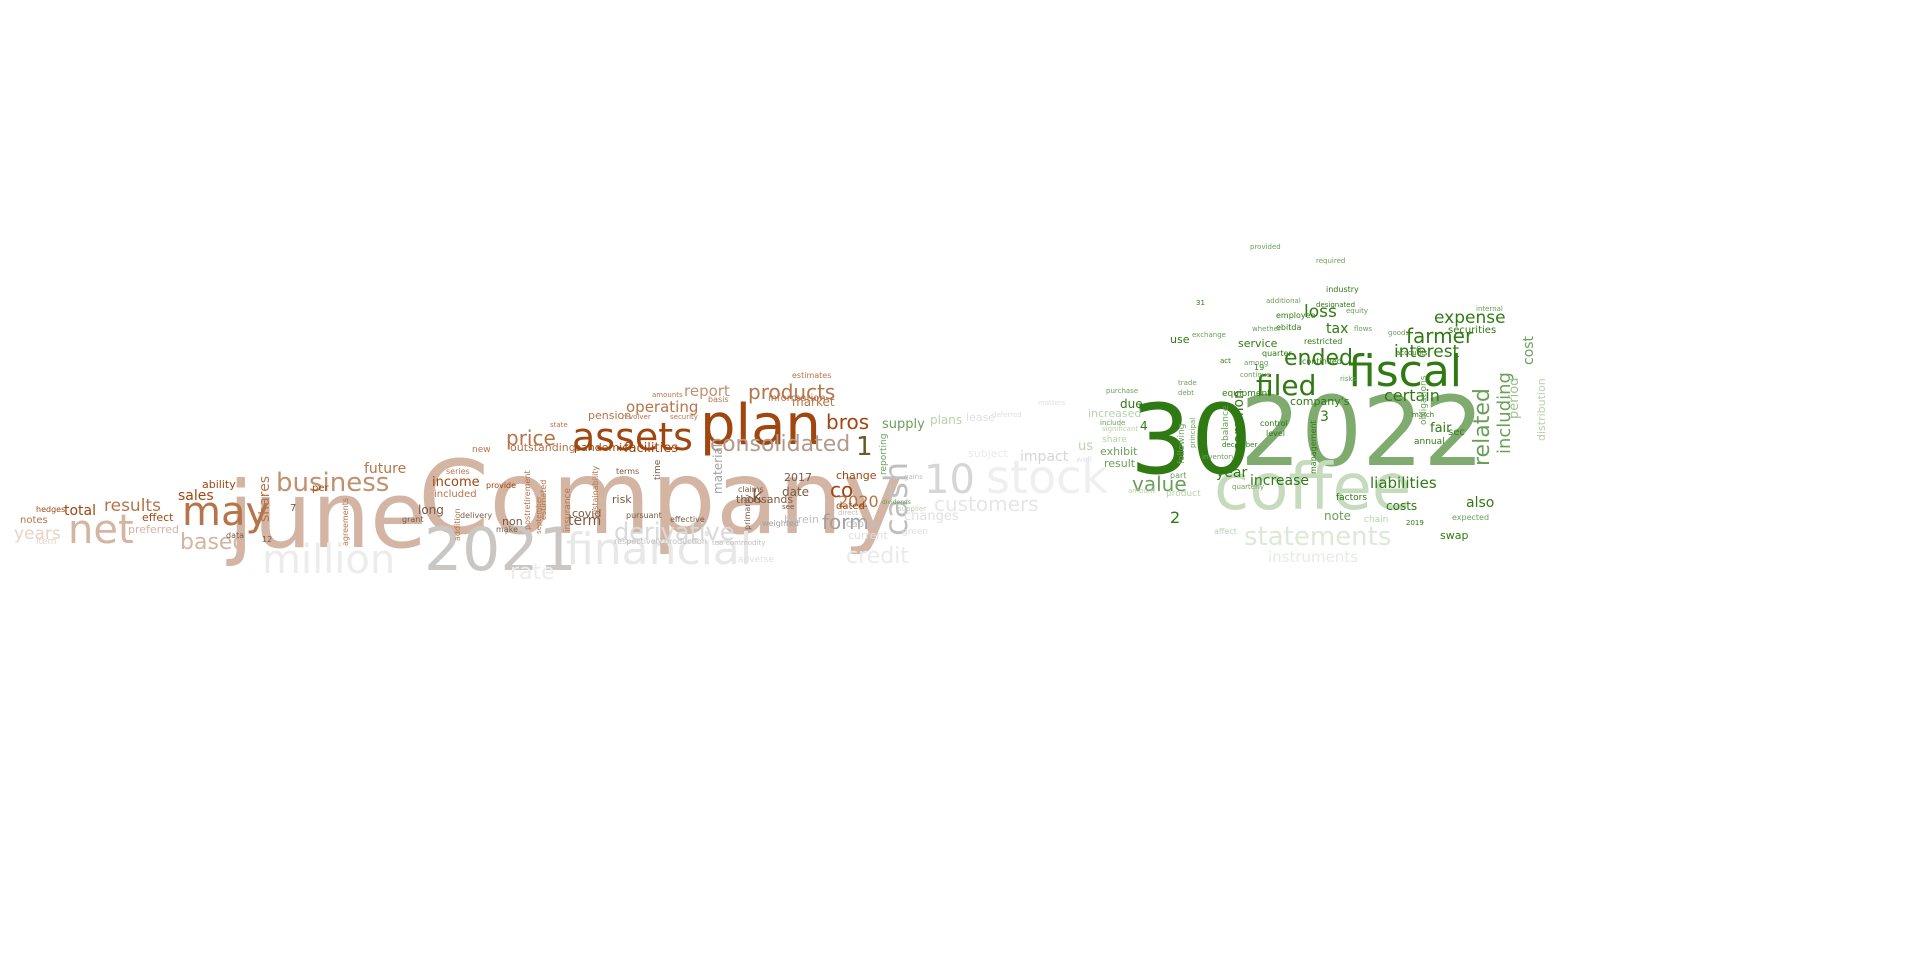 Image resolution: width=1920 pixels, height=960 pixels. What do you see at coordinates (1352, 498) in the screenshot?
I see `word-factors: factors` at bounding box center [1352, 498].